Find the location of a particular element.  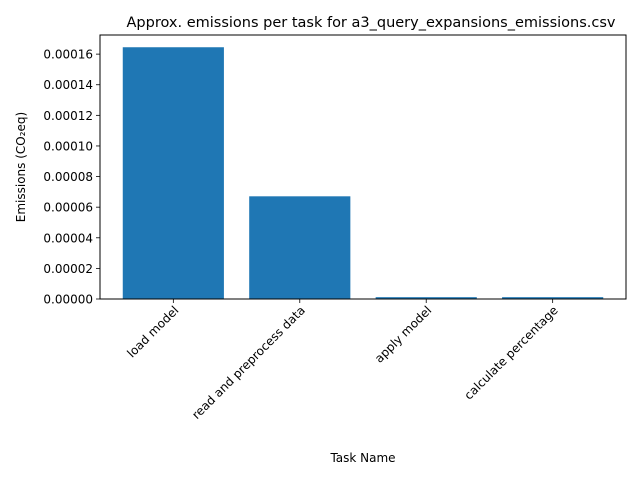

y-tick-label: 0.00008 is located at coordinates (68, 177).